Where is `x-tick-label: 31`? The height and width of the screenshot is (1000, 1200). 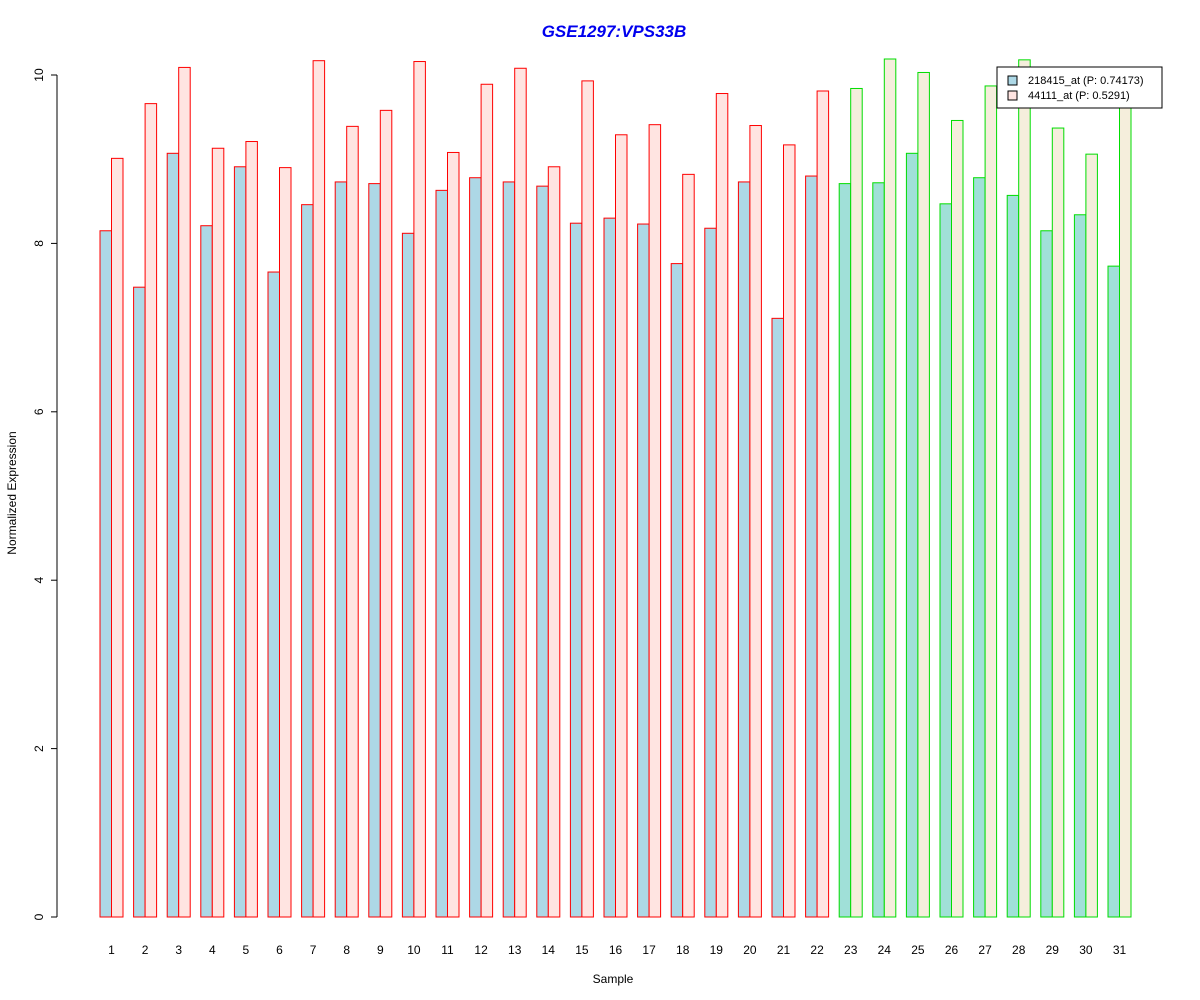
x-tick-label: 31 is located at coordinates (1120, 950).